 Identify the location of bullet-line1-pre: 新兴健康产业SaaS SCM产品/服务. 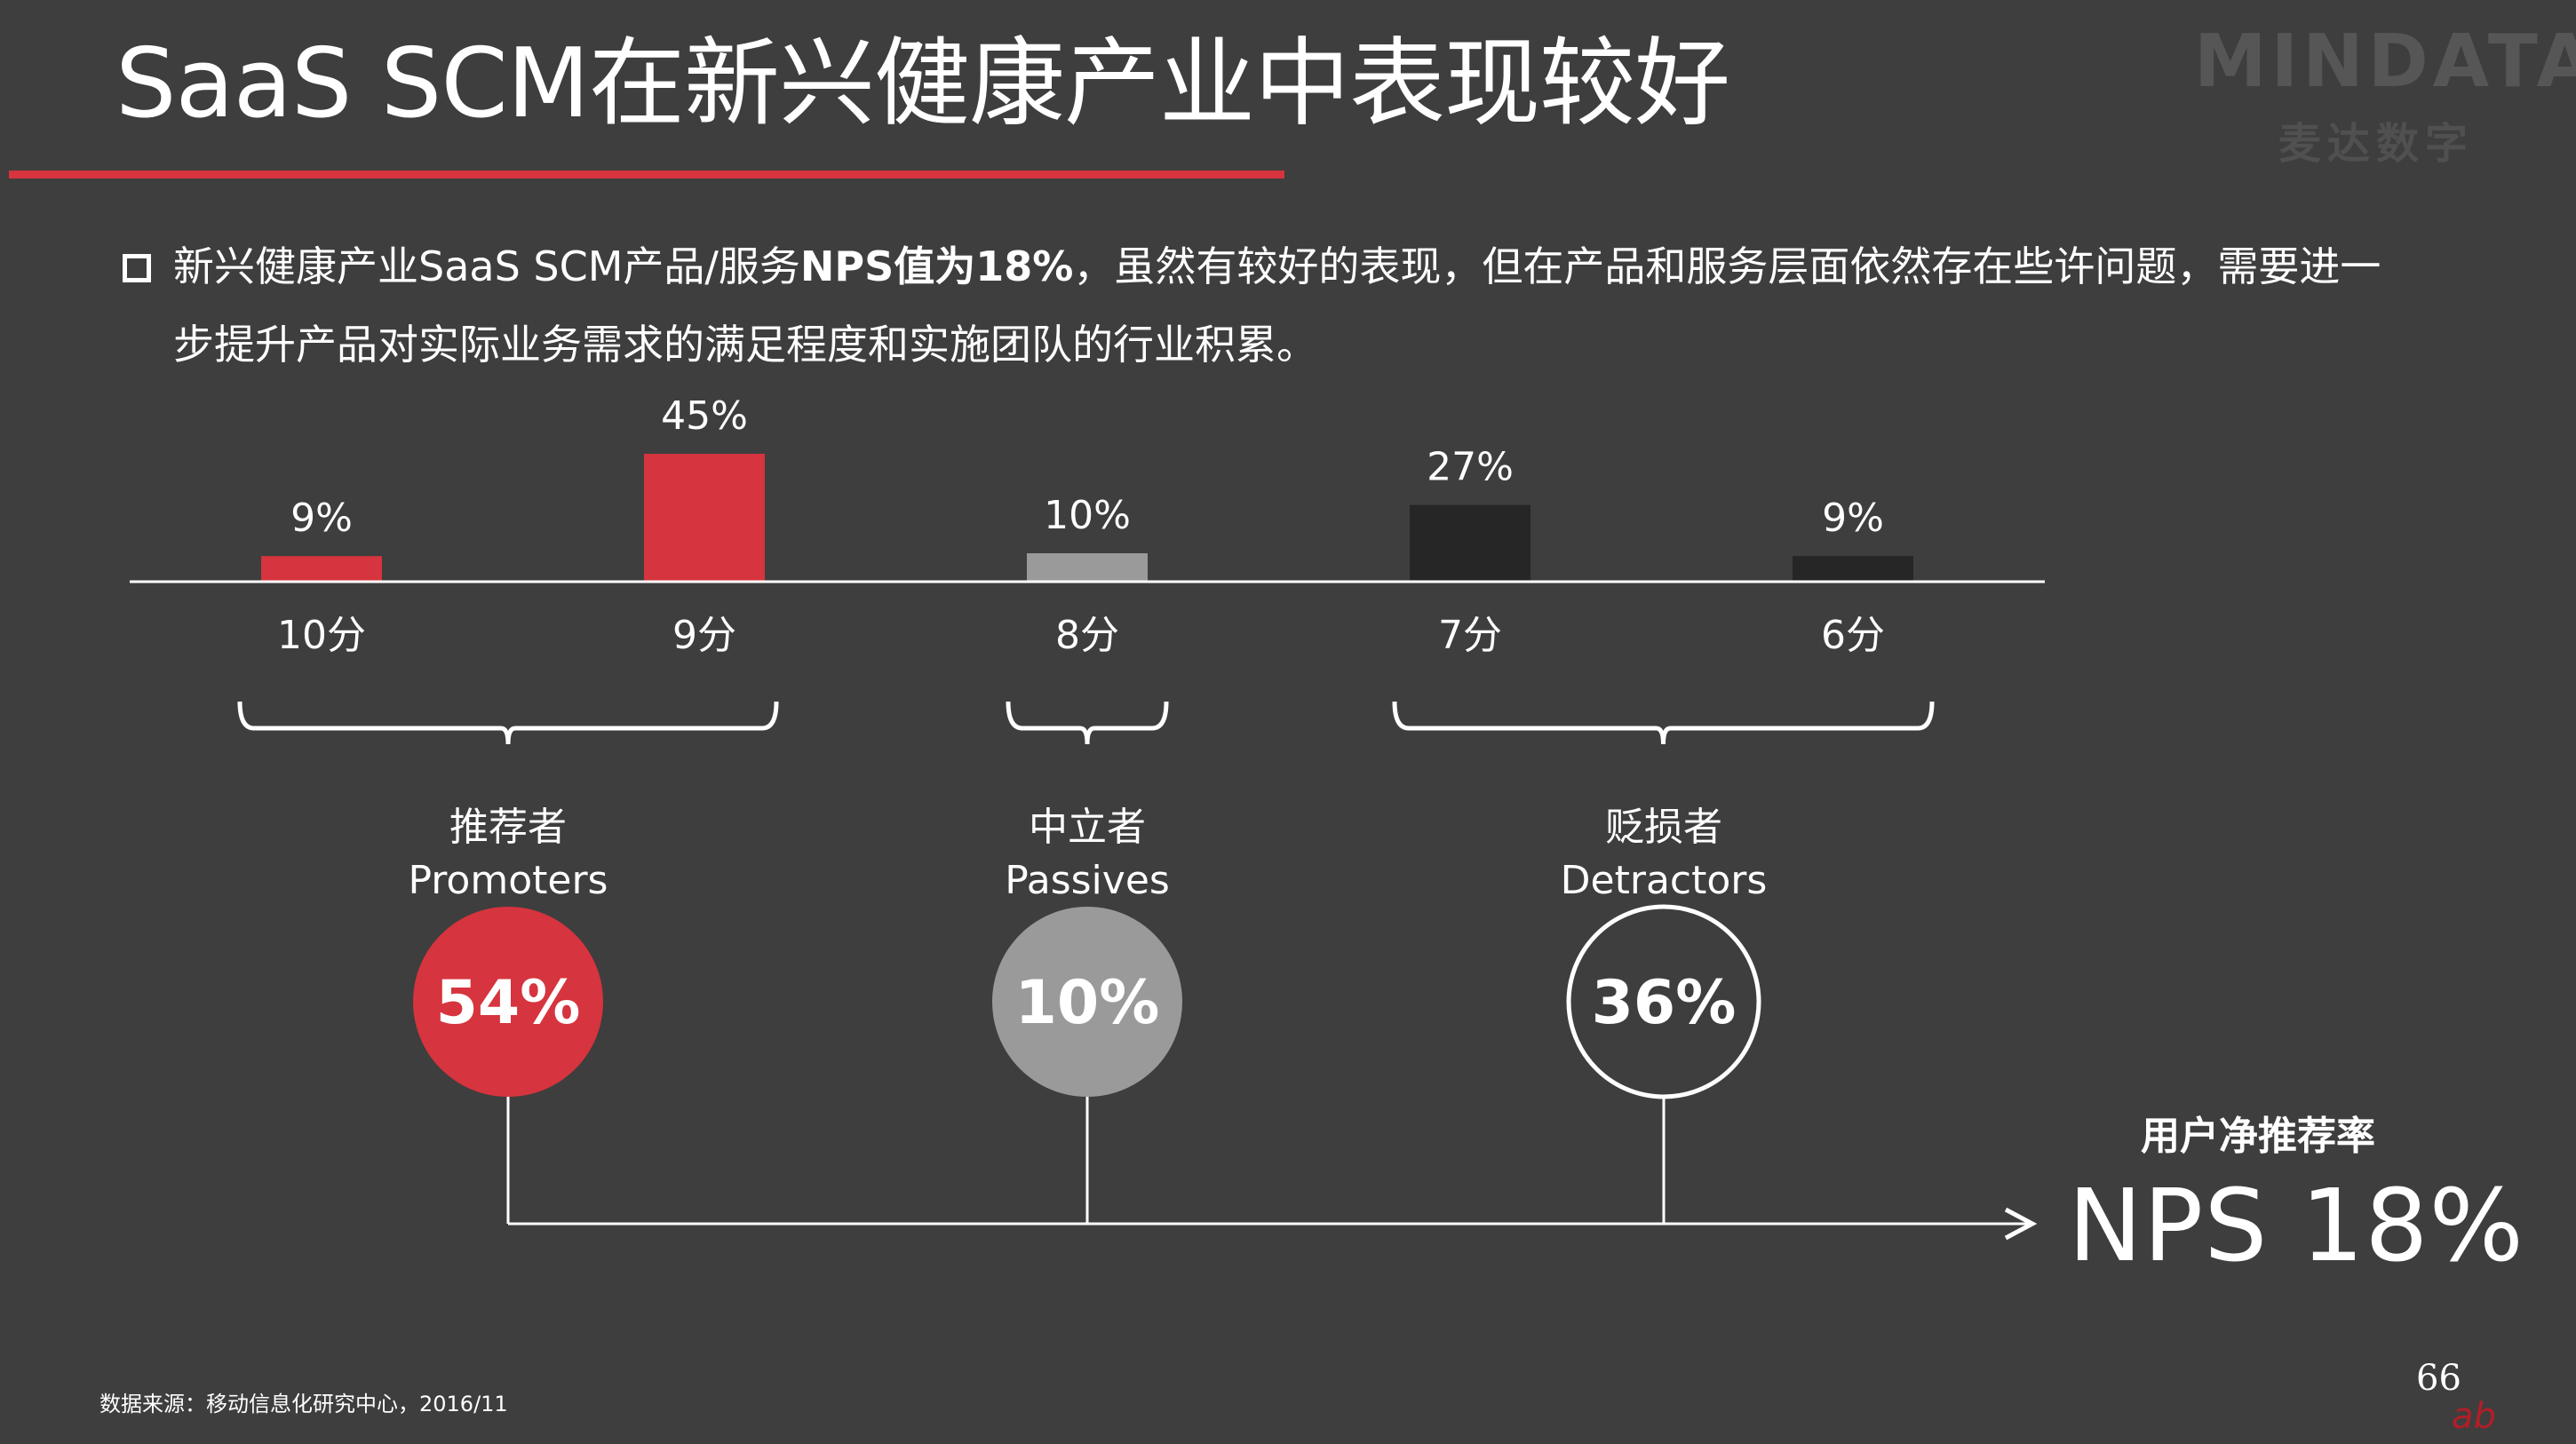
(486, 266).